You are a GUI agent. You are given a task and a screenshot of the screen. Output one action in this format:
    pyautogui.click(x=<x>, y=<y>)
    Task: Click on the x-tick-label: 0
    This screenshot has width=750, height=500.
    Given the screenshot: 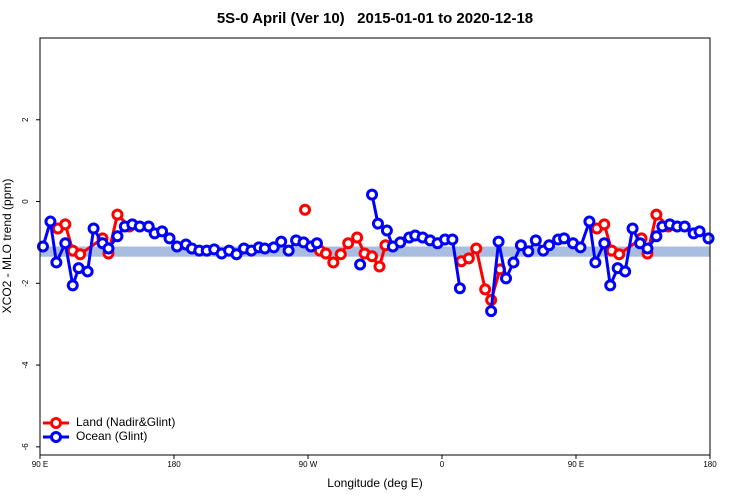 What is the action you would take?
    pyautogui.click(x=442, y=464)
    